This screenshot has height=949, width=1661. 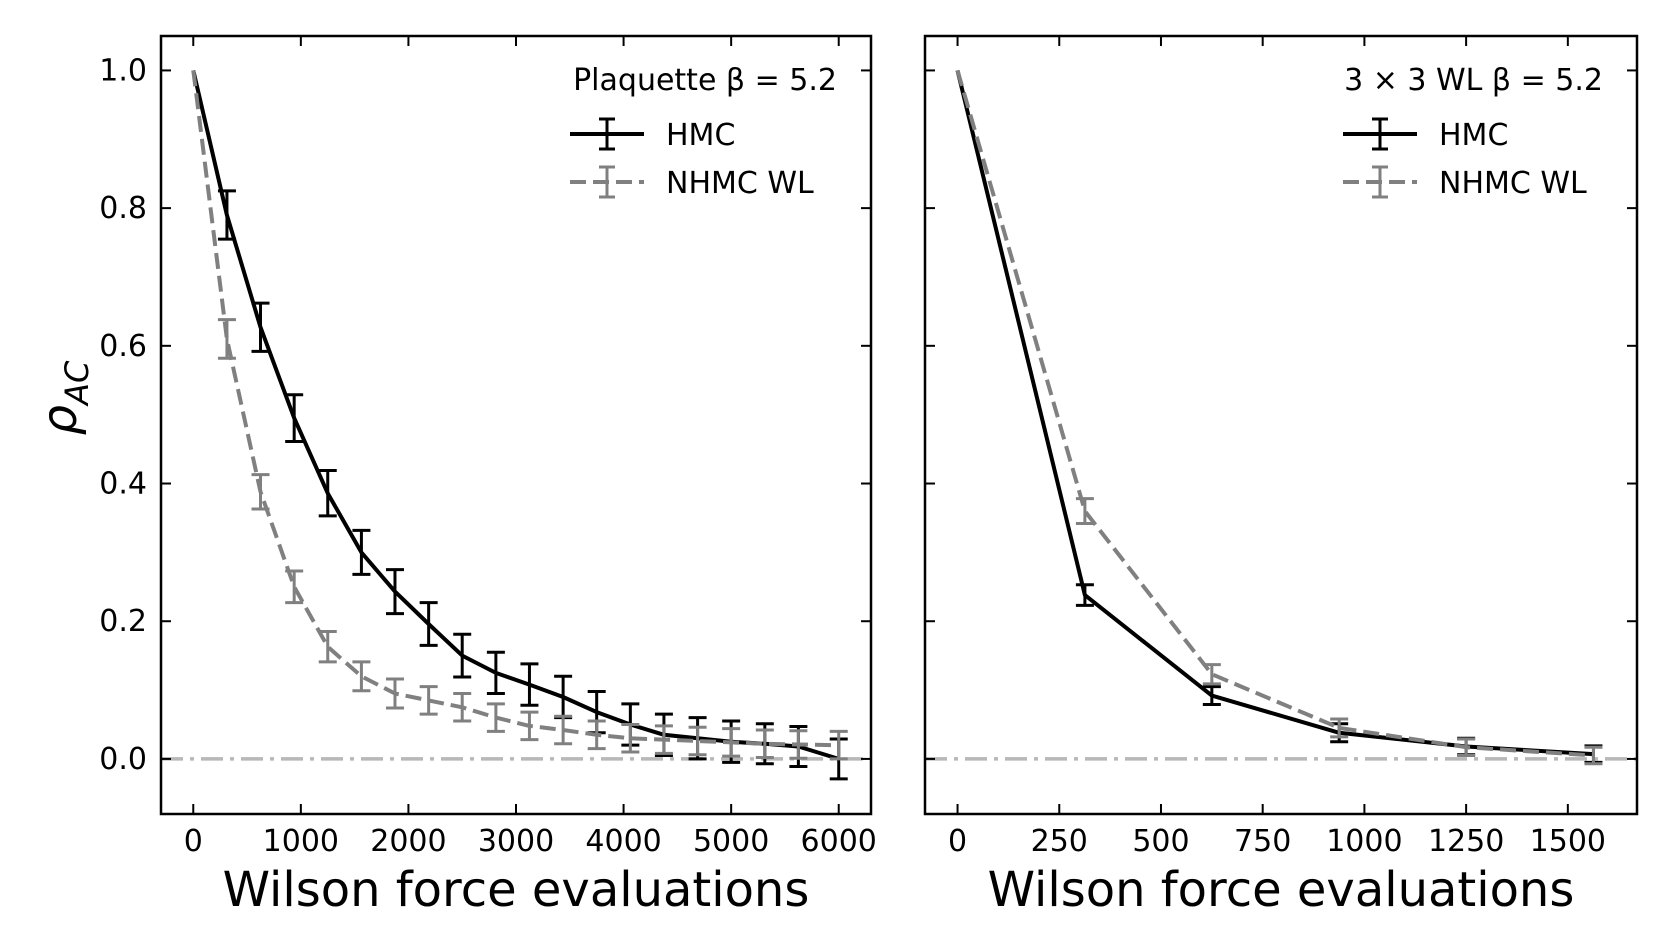 What do you see at coordinates (957, 841) in the screenshot?
I see `right-x-tick-label: 0` at bounding box center [957, 841].